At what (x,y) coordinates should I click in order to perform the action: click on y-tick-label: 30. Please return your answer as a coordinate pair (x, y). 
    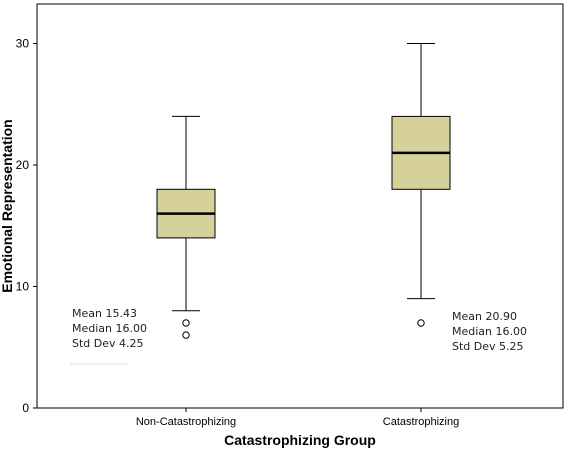
    Looking at the image, I should click on (23, 44).